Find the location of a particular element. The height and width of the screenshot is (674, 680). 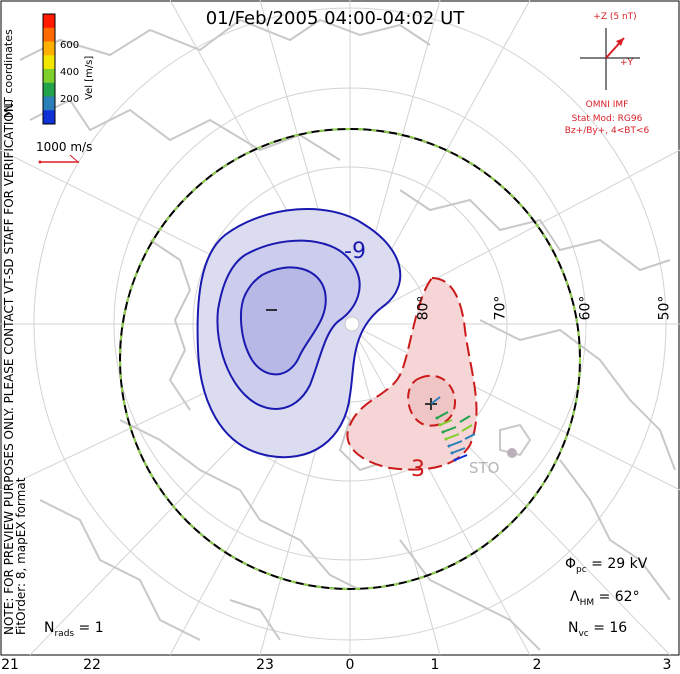

velocity-vectors is located at coordinates (453, 429).